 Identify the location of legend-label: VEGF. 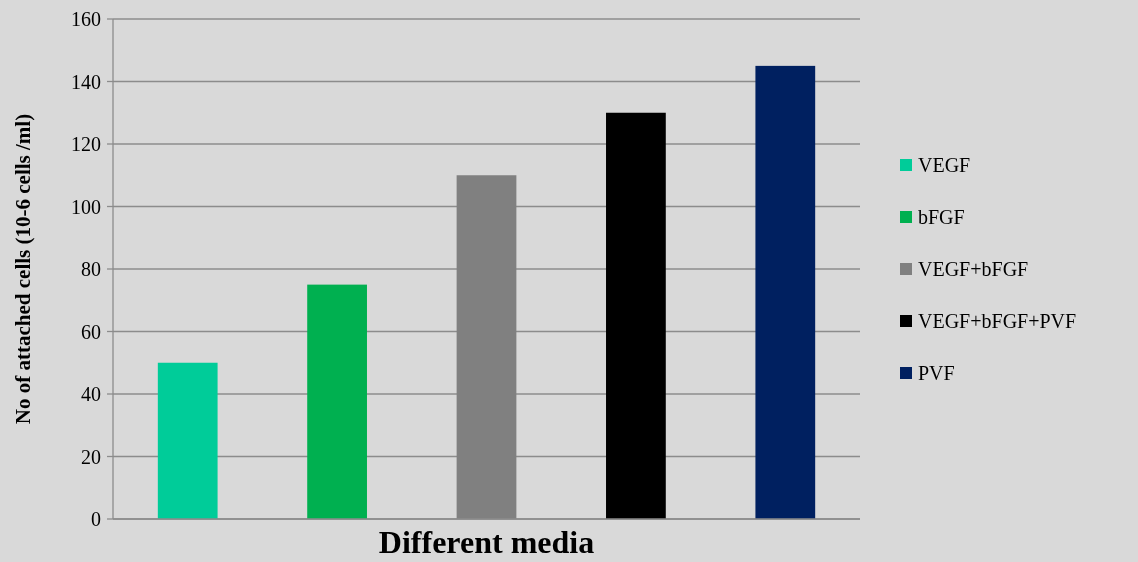
(944, 165).